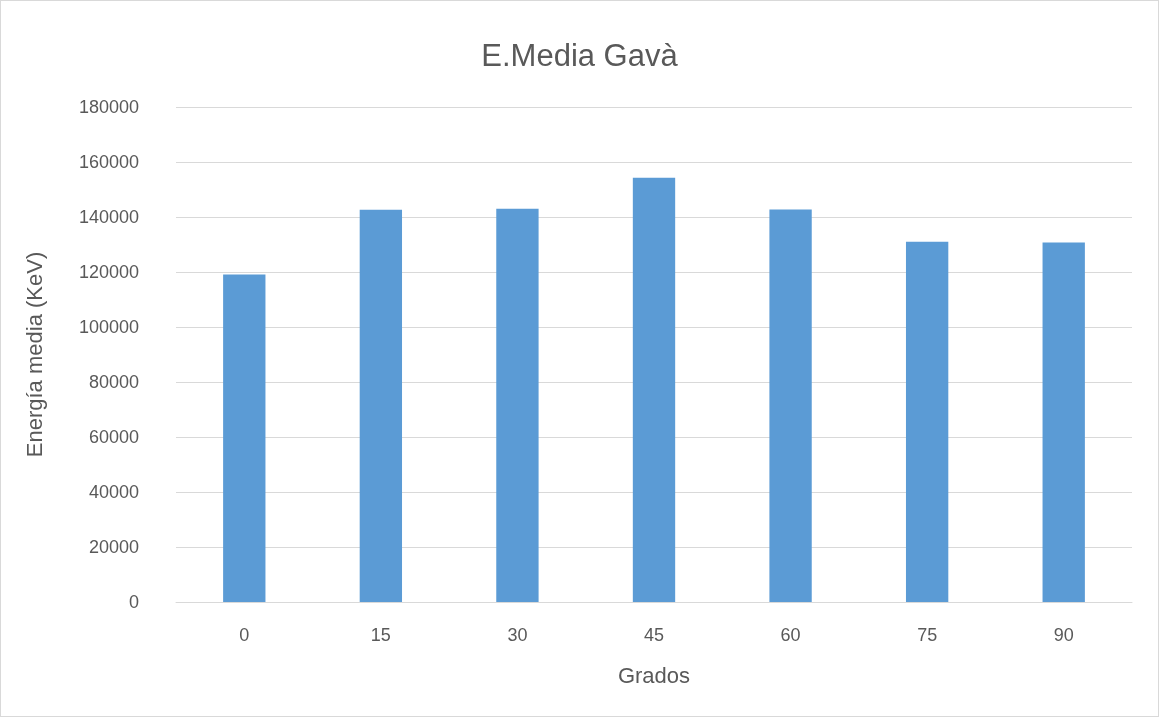  What do you see at coordinates (108, 217) in the screenshot?
I see `y-tick-label: 140000` at bounding box center [108, 217].